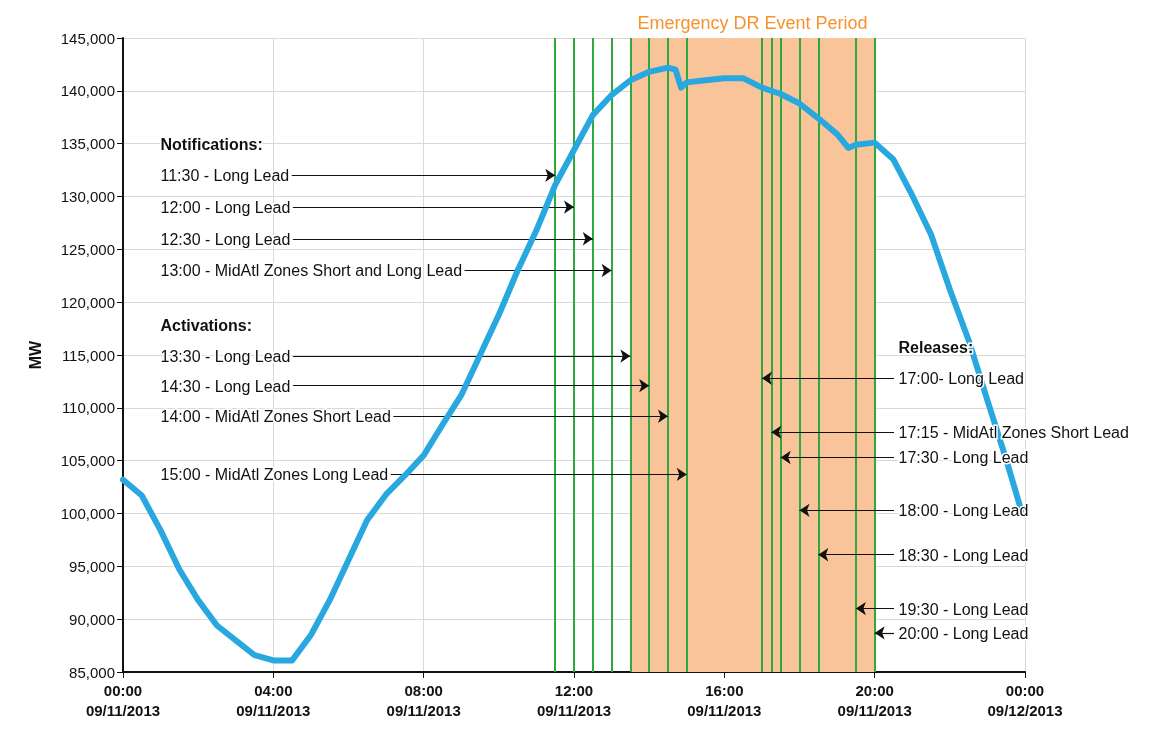 The height and width of the screenshot is (742, 1159). What do you see at coordinates (87, 513) in the screenshot?
I see `y-tick-label: 100,000` at bounding box center [87, 513].